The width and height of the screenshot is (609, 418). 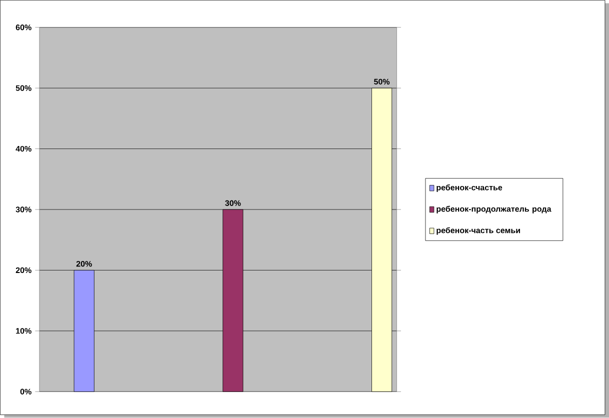 I want to click on y-tick-label: 10%, so click(x=24, y=331).